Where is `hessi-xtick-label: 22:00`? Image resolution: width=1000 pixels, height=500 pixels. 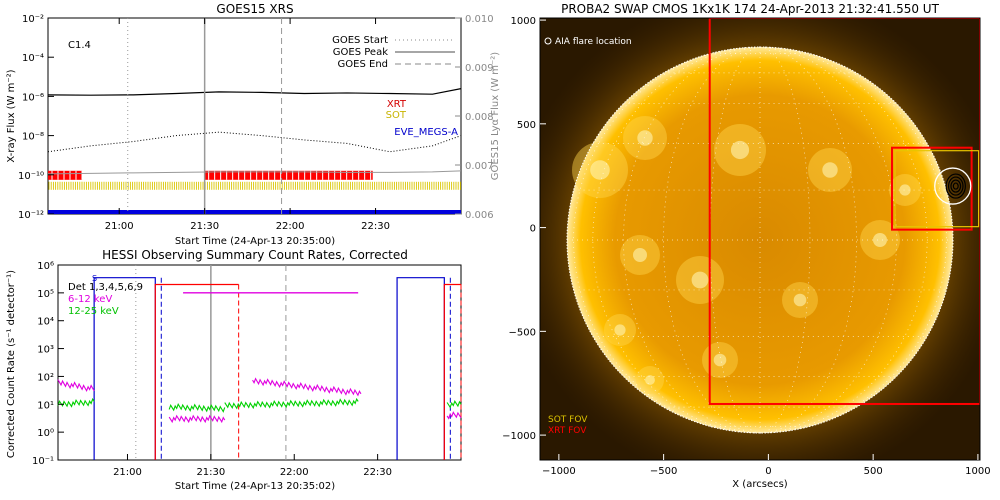
hessi-xtick-label: 22:00 is located at coordinates (294, 472).